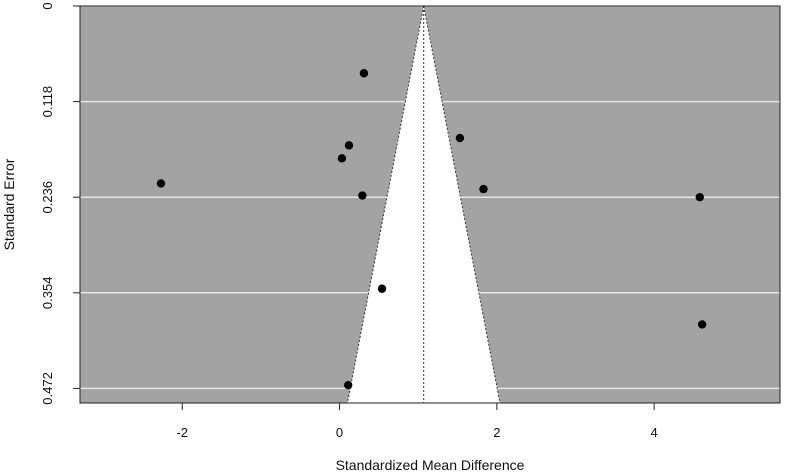  I want to click on x-tick-label: 0, so click(339, 432).